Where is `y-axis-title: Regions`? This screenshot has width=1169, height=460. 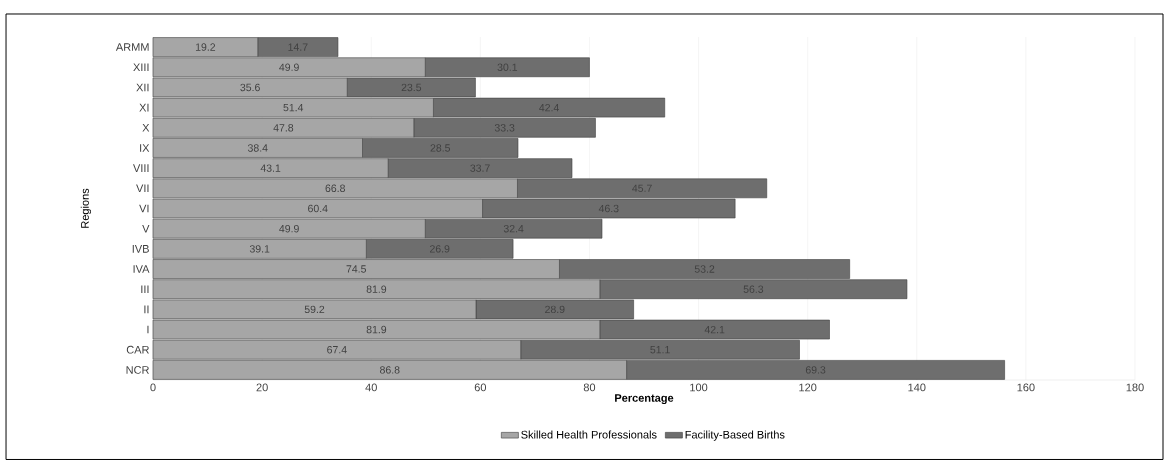 y-axis-title: Regions is located at coordinates (85, 208).